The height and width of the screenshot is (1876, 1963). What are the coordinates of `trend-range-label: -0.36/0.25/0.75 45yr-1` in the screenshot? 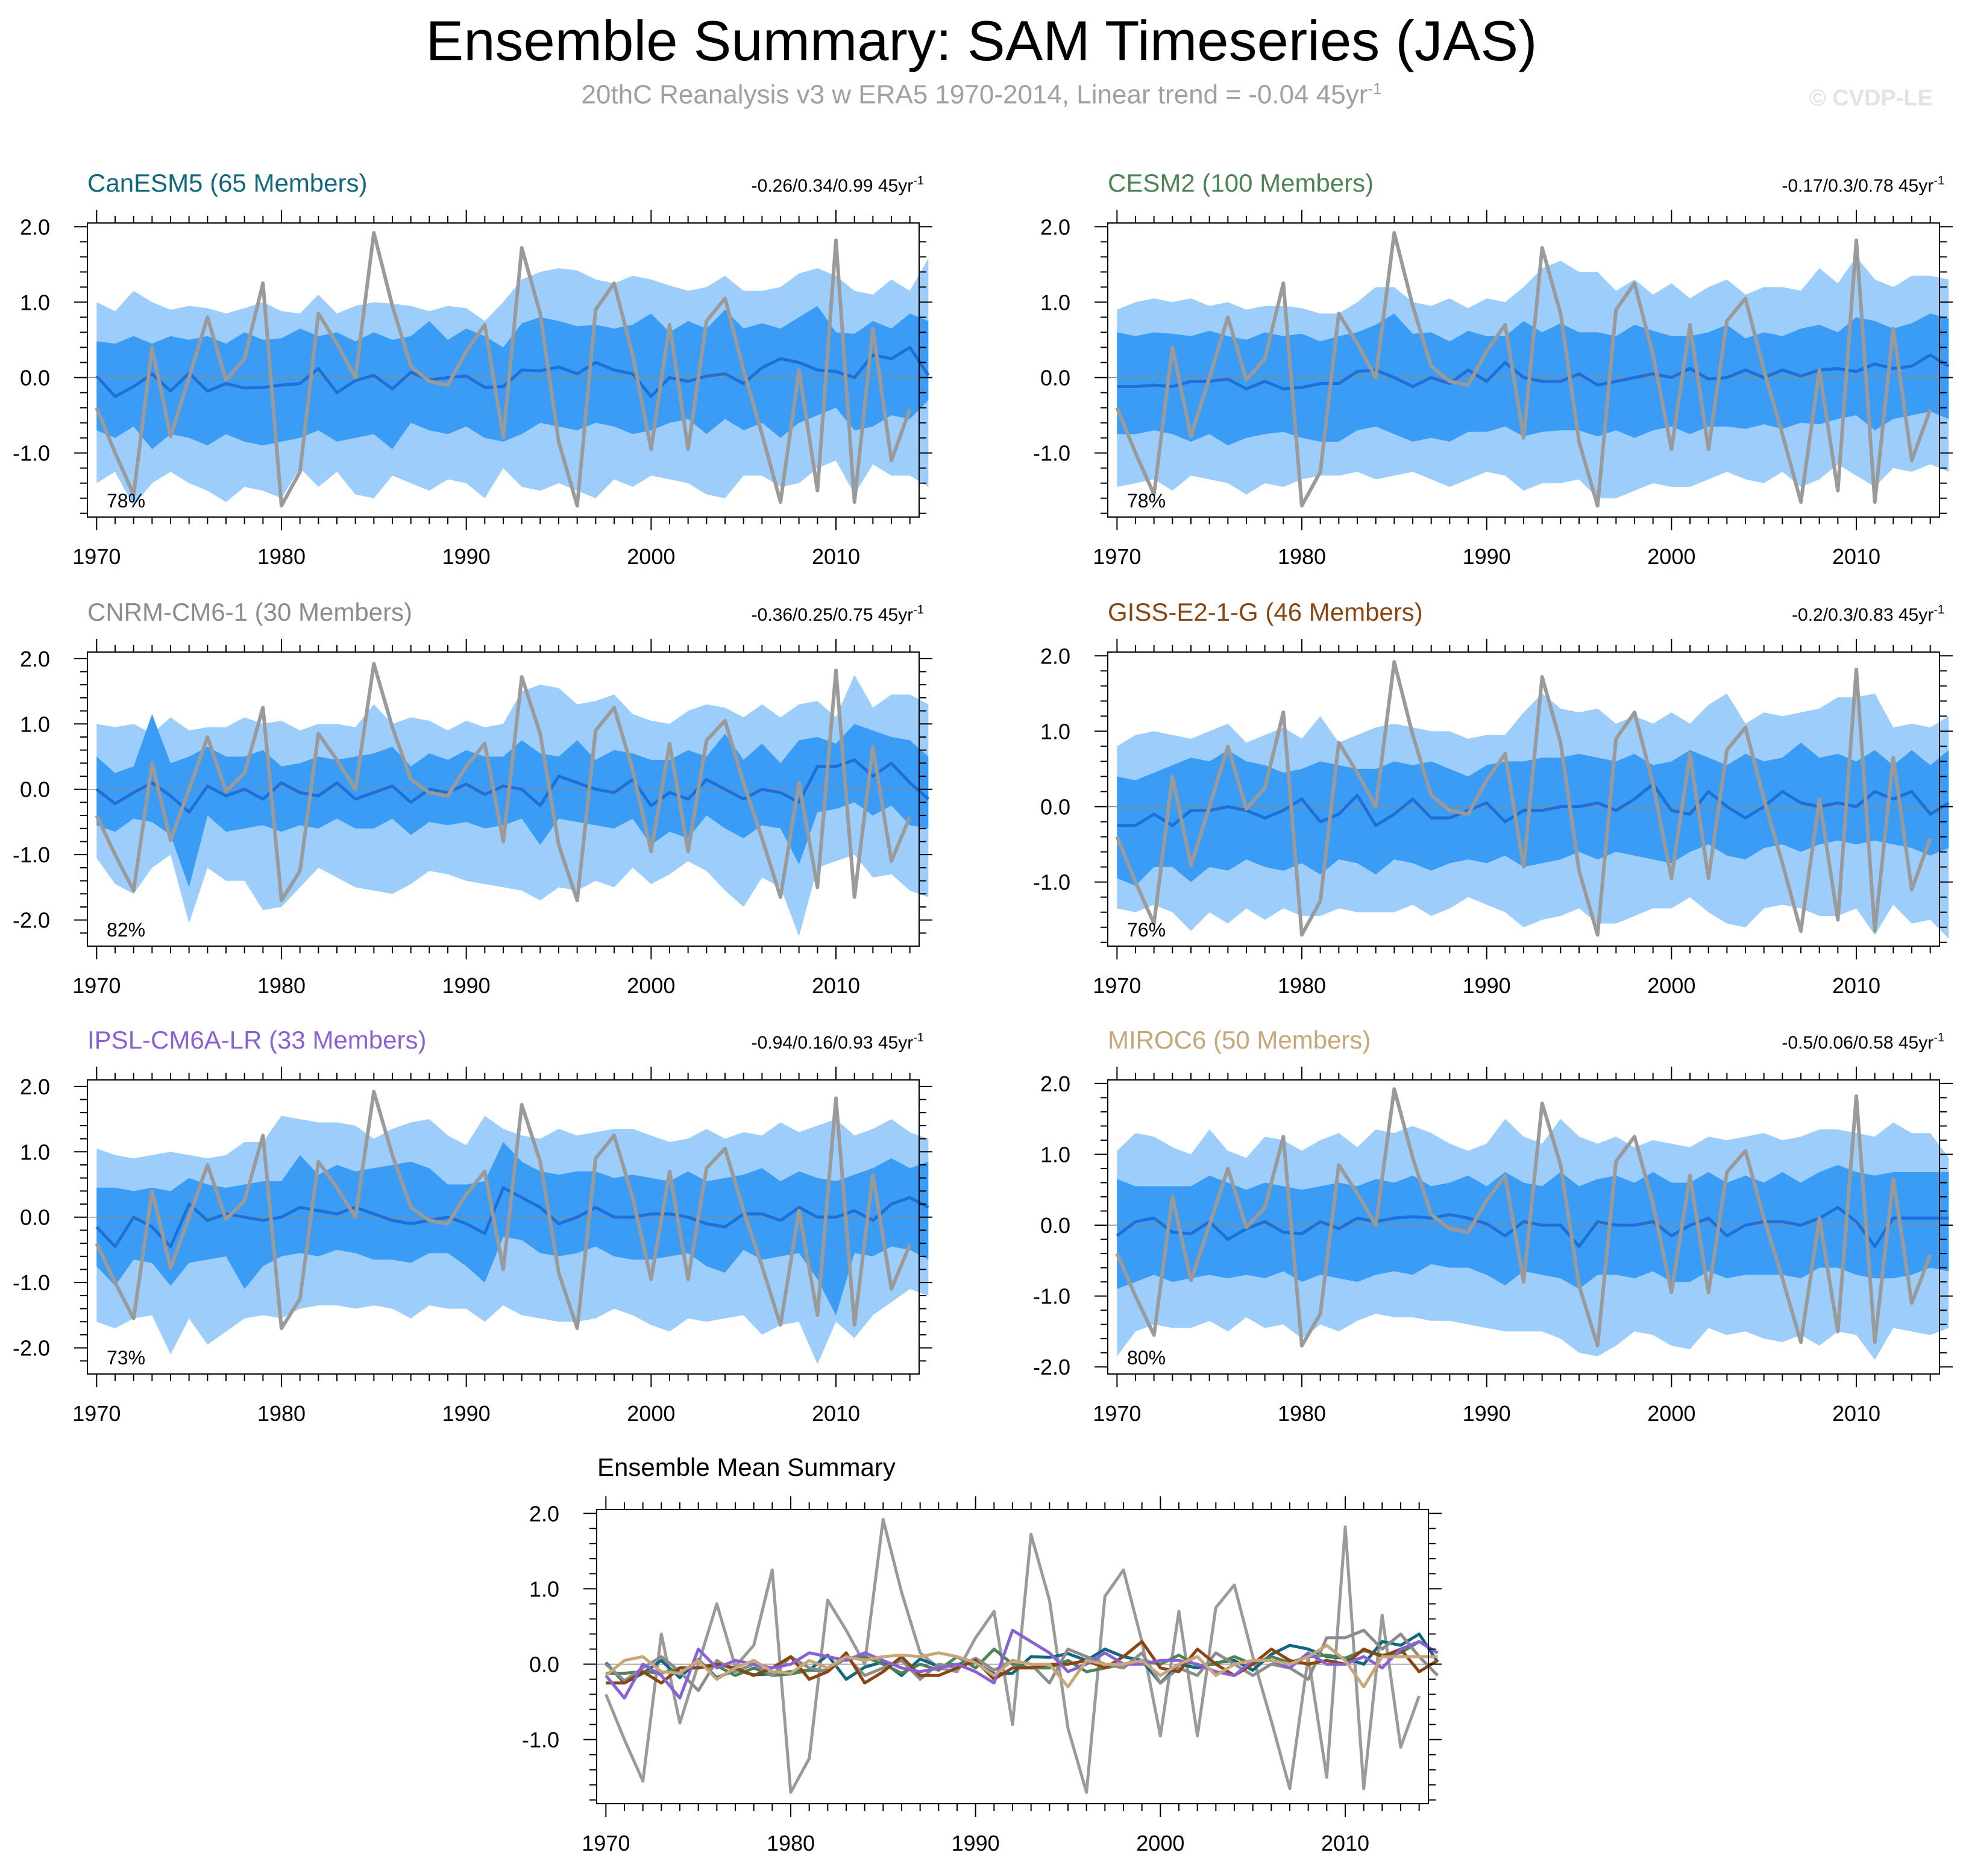 It's located at (838, 614).